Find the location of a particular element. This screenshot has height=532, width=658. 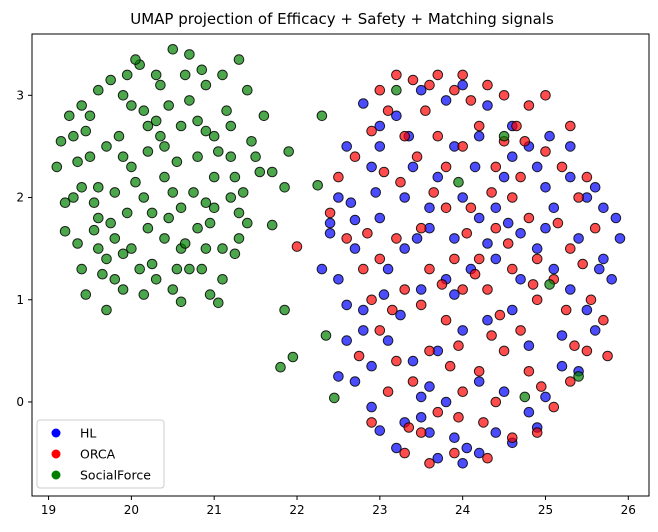

x-tick-label: 21 is located at coordinates (214, 510).